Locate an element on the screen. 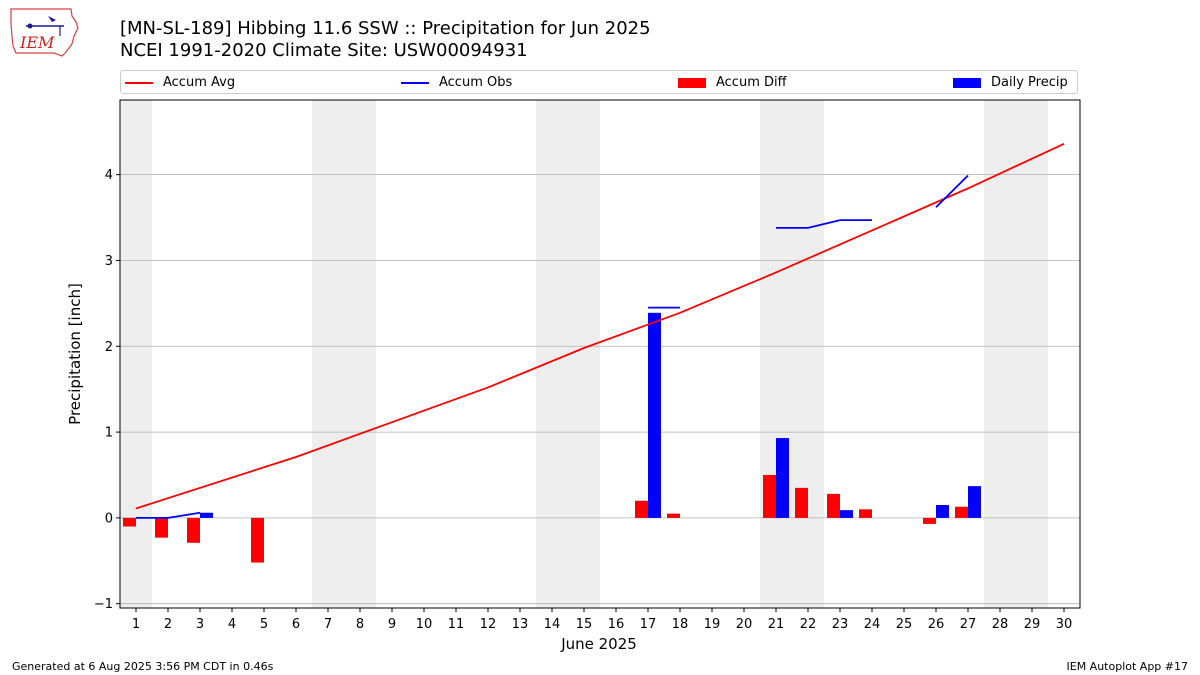 The height and width of the screenshot is (675, 1200). legend-label-accum-obs: Accum Obs is located at coordinates (476, 82).